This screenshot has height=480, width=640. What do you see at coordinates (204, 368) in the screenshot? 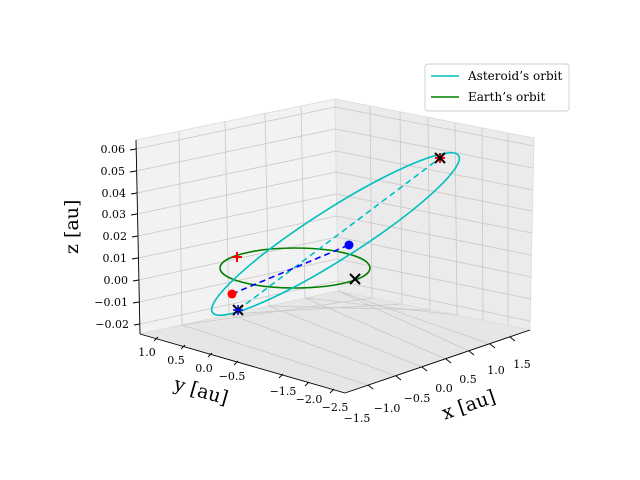
I see `y-tick-label: 0.0` at bounding box center [204, 368].